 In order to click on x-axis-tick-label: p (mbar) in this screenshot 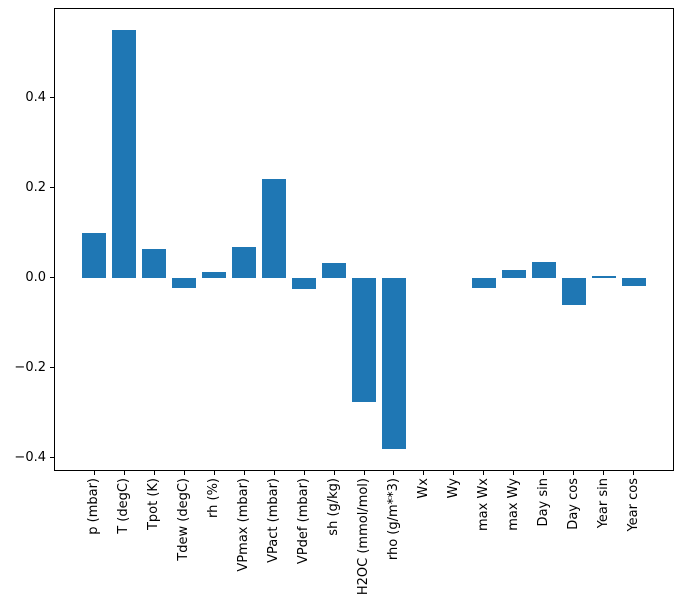, I will do `click(94, 506)`.